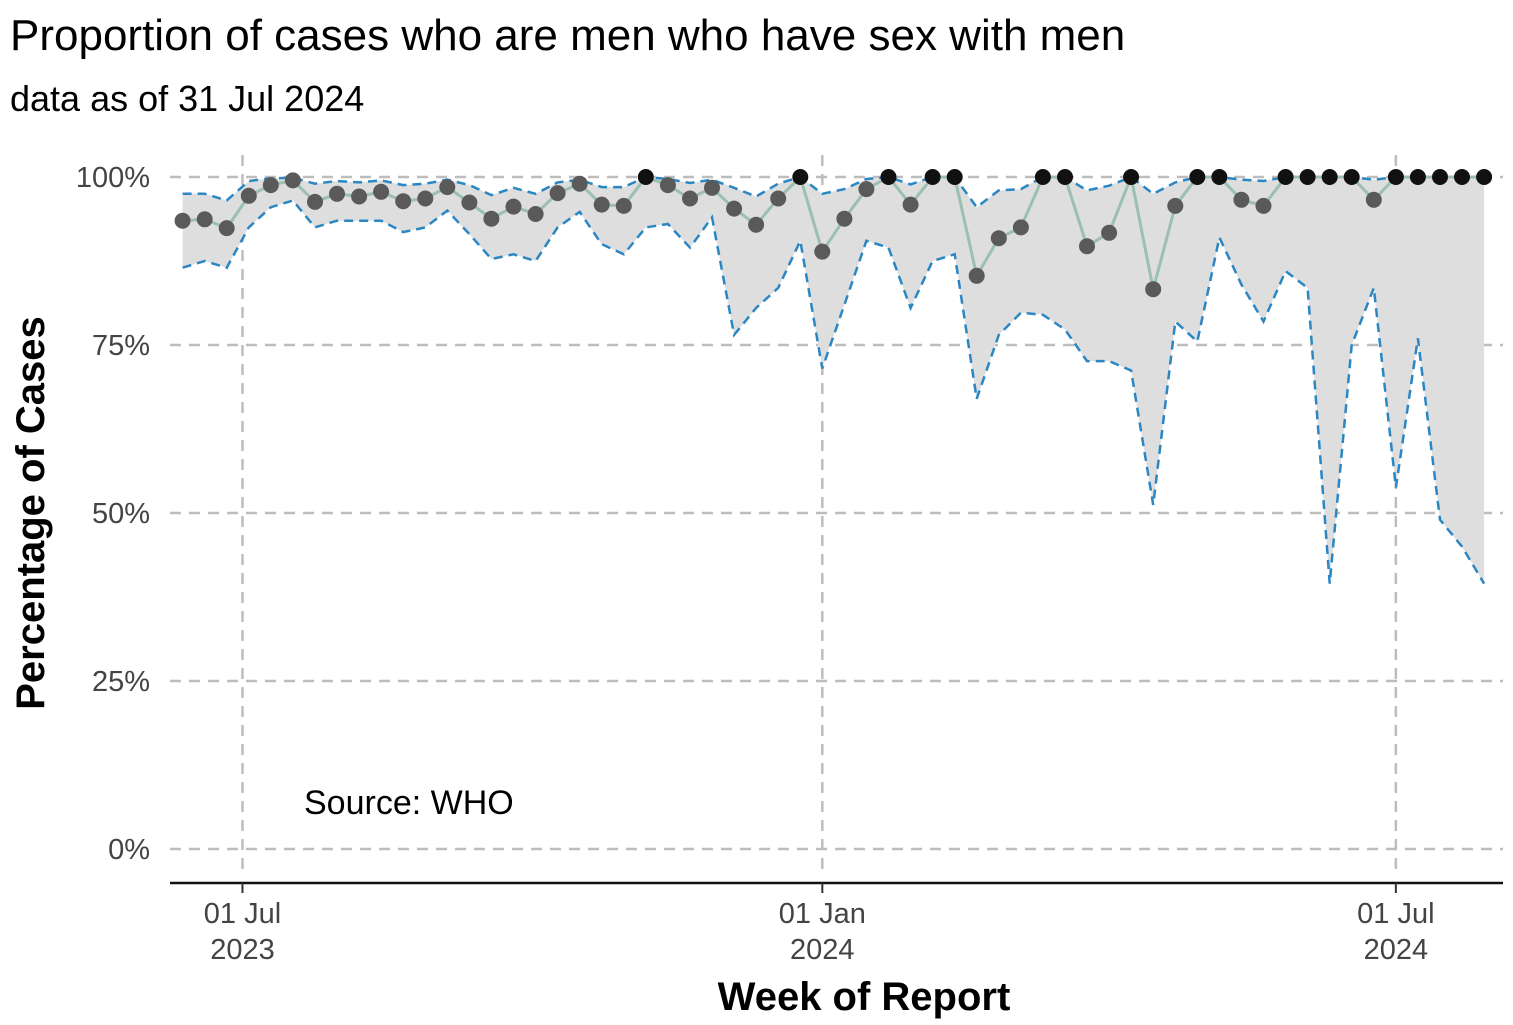 The height and width of the screenshot is (1025, 1513). What do you see at coordinates (129, 850) in the screenshot?
I see `y-tick-label: 0%` at bounding box center [129, 850].